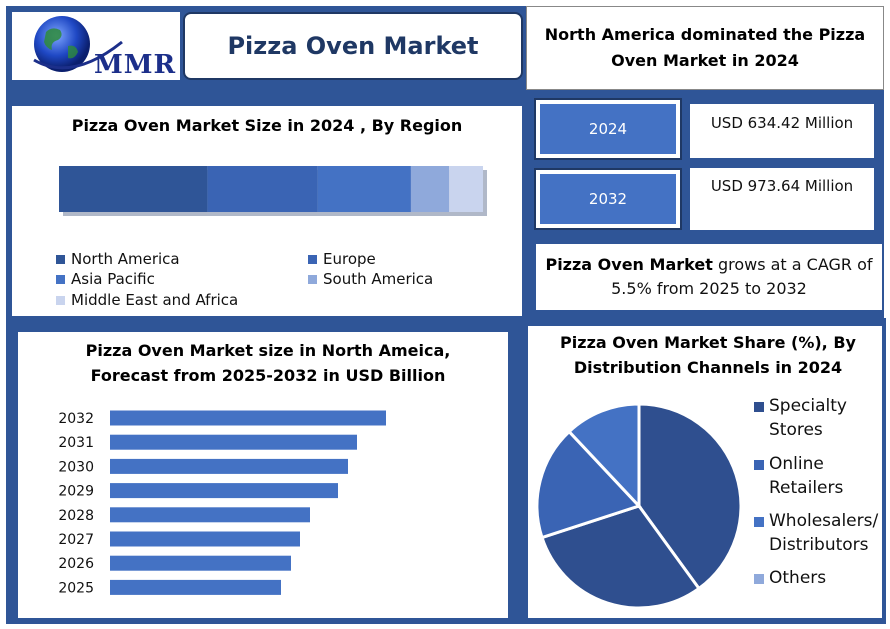  What do you see at coordinates (798, 476) in the screenshot?
I see `pie-legend-item: Online Retailers` at bounding box center [798, 476].